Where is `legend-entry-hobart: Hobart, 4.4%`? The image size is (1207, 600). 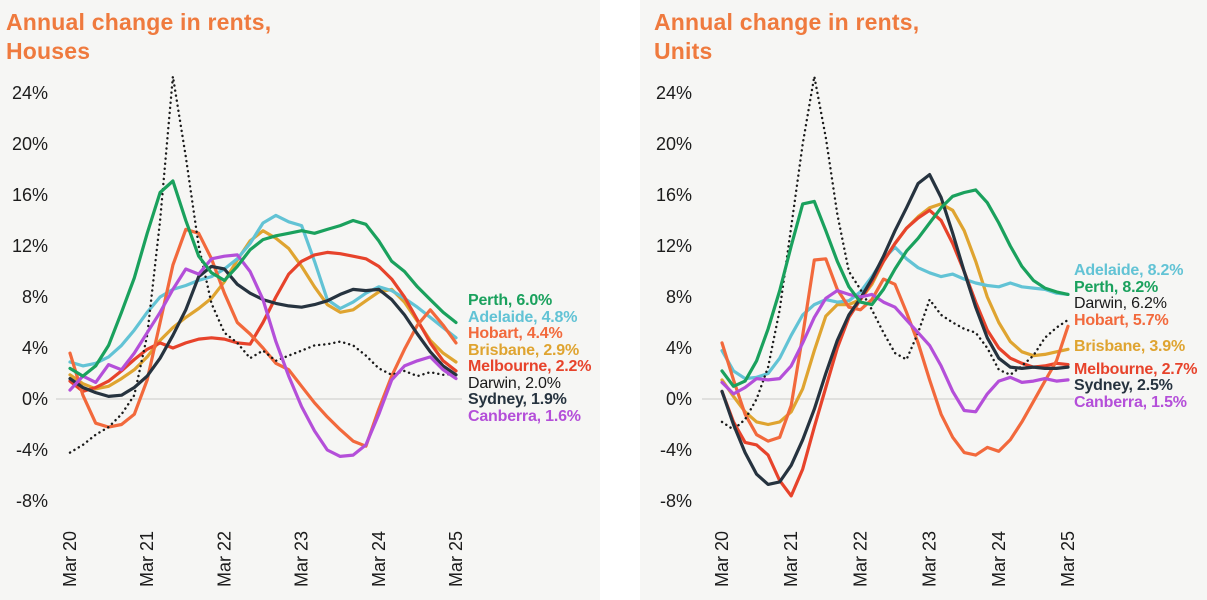 legend-entry-hobart: Hobart, 4.4% is located at coordinates (515, 333).